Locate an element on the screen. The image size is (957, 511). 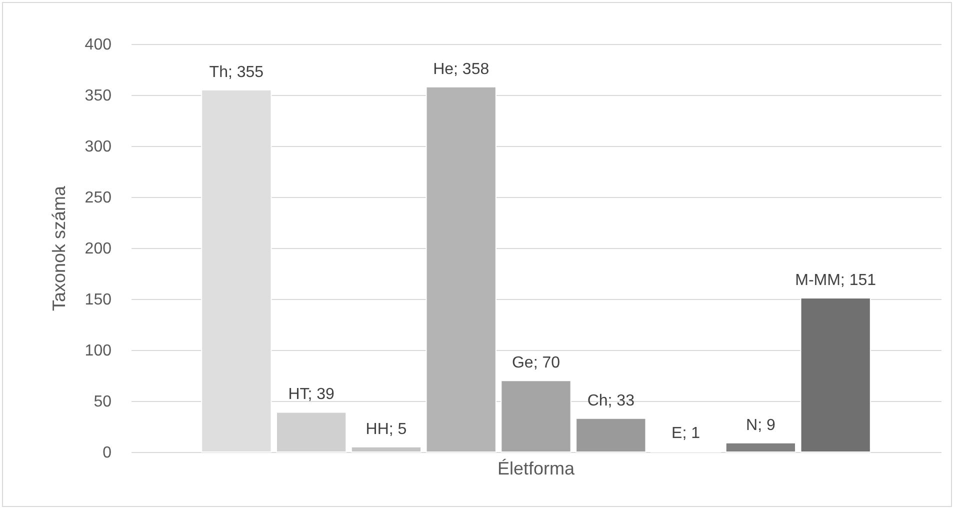
data-label: Ge; 70 is located at coordinates (536, 363).